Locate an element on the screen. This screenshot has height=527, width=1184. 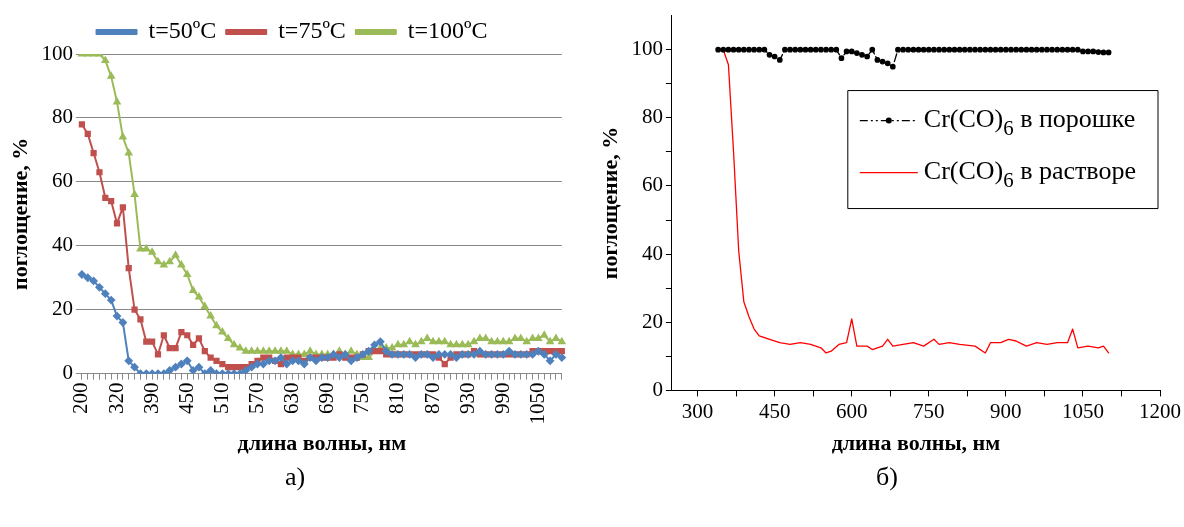
x-tick-label: 600 is located at coordinates (851, 410).